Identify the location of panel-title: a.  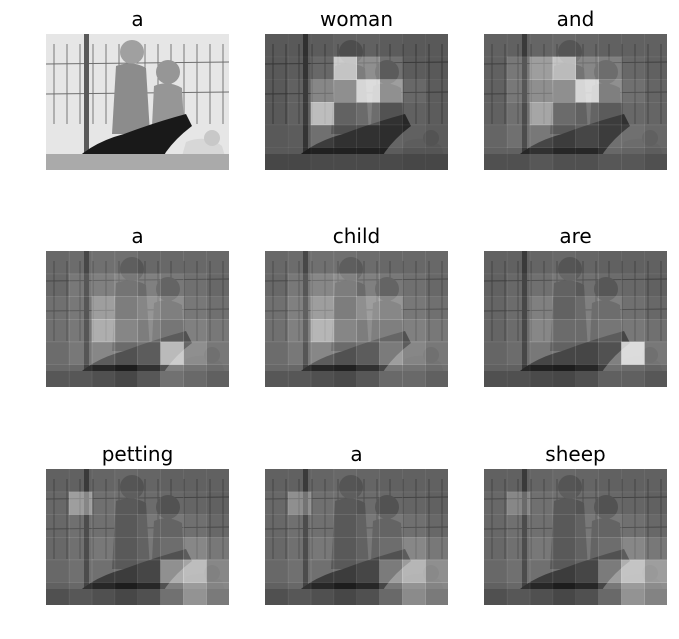
(137, 19).